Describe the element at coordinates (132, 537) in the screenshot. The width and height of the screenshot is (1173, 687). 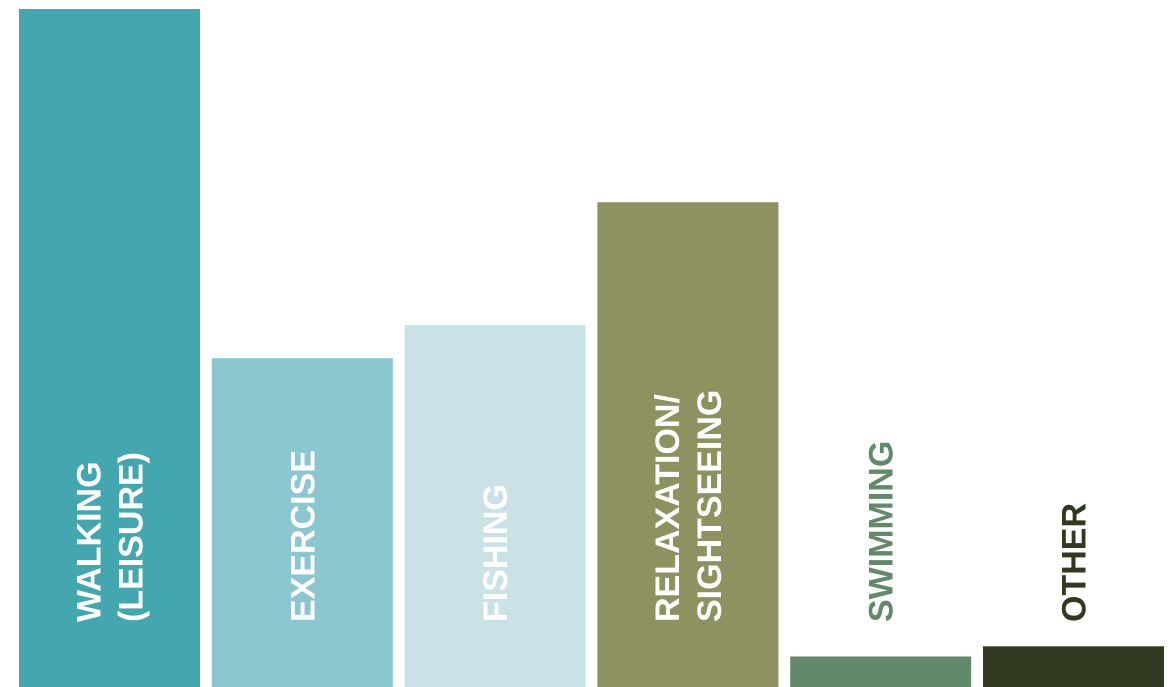
I see `bar-label-line: (LEISURE)` at that location.